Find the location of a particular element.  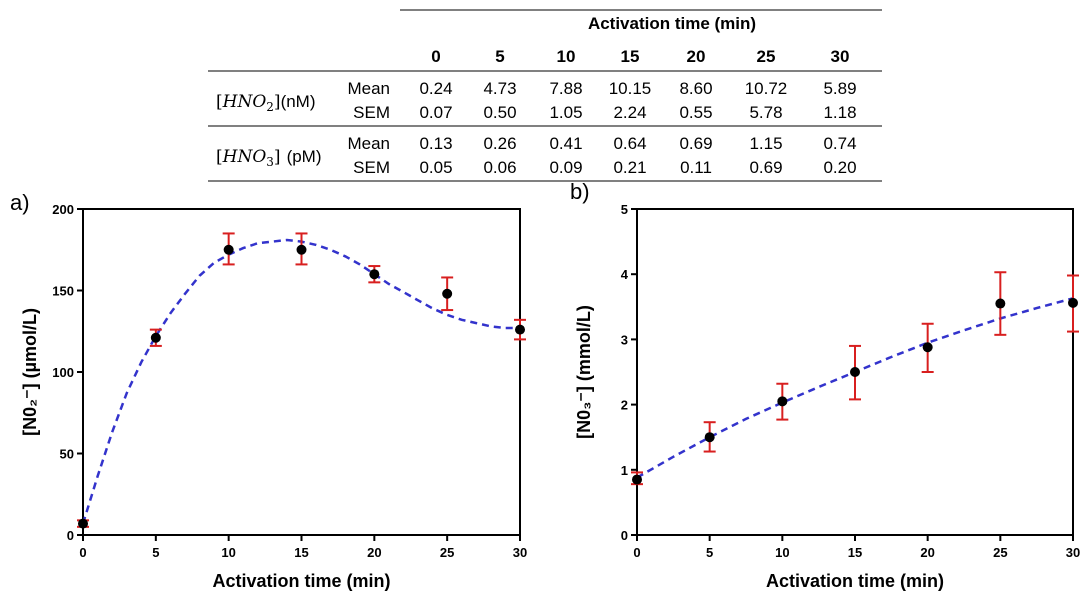

table-col-header: 30 is located at coordinates (840, 56).